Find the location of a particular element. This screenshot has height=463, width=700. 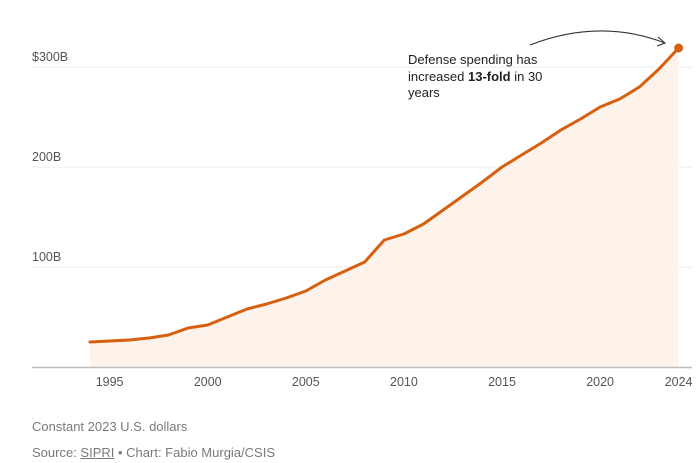

x-axis-ticks: 1995 2000 2005 2010 2015 2020 2024 is located at coordinates (394, 382).